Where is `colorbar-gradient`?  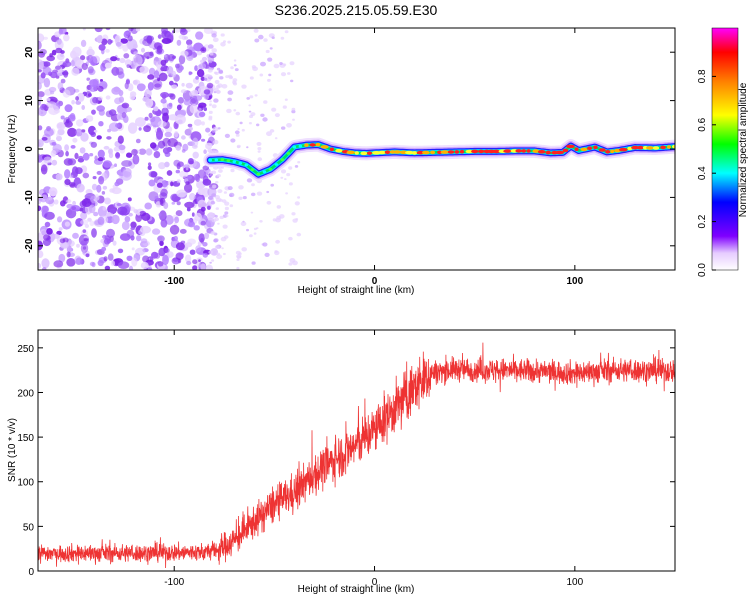
colorbar-gradient is located at coordinates (725, 149).